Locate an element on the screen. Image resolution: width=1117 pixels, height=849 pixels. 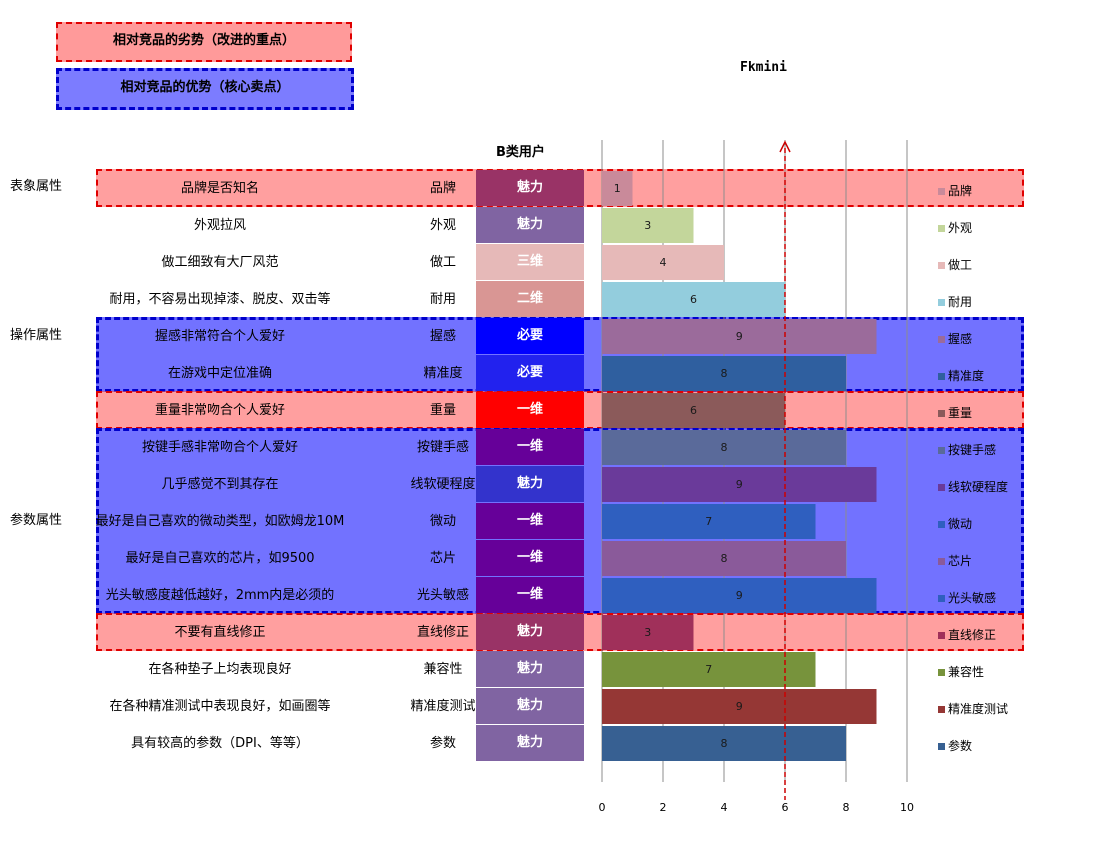
bar-按键手感 is located at coordinates (724, 447).